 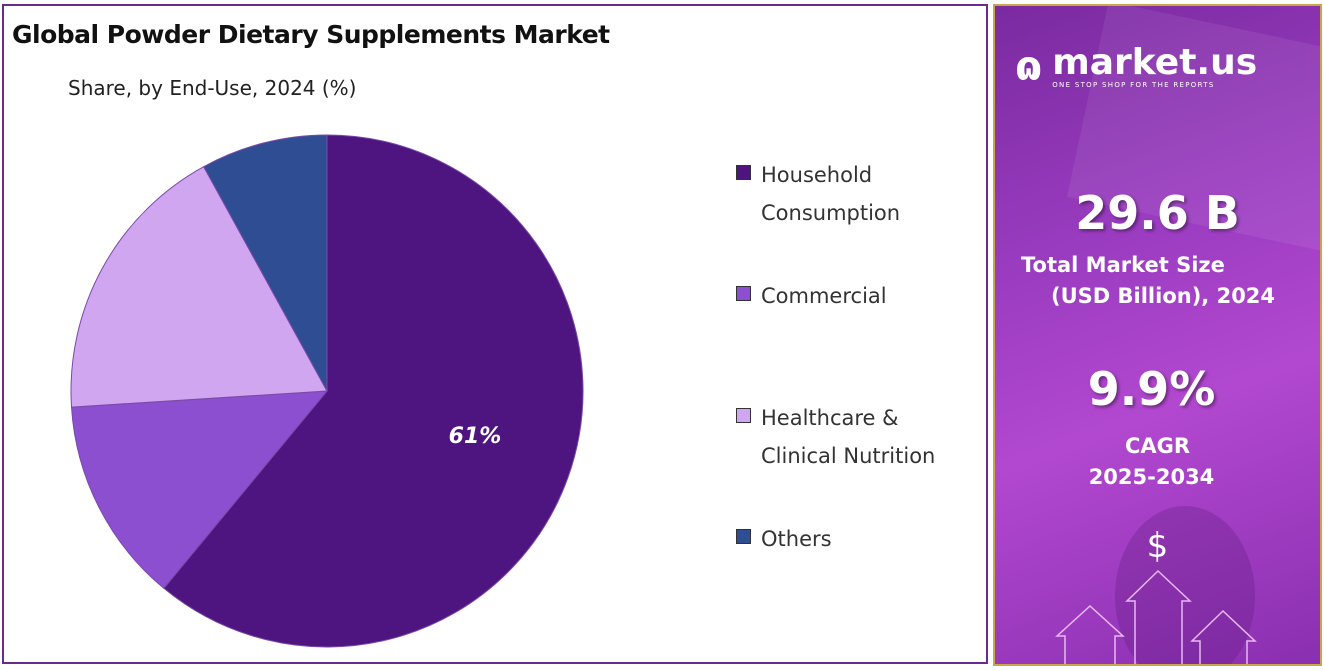 I want to click on cagr-period: 2025-2034, so click(x=1151, y=477).